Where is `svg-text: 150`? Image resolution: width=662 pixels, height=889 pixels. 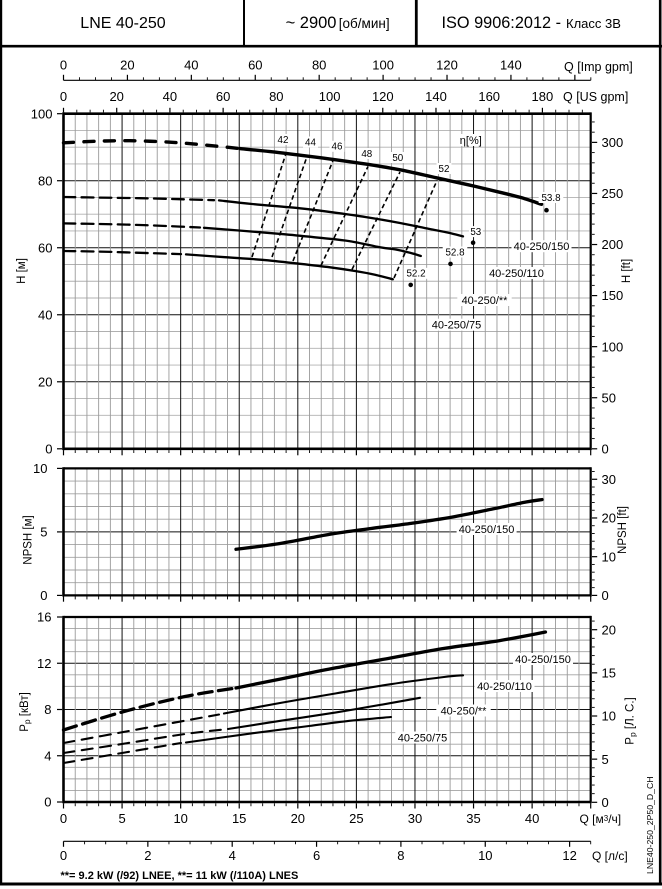 svg-text: 150 is located at coordinates (613, 295).